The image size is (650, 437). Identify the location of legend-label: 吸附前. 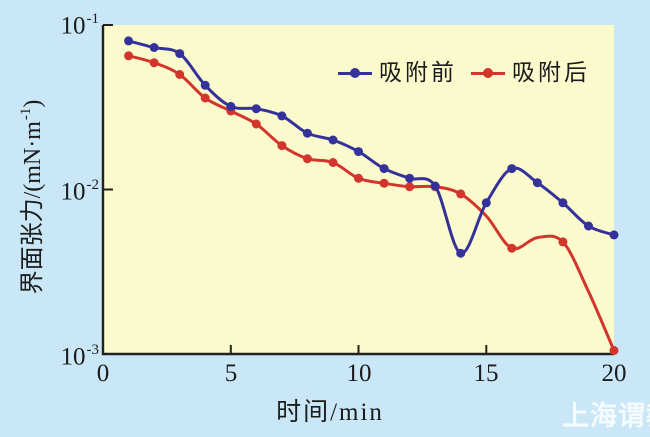
(418, 72).